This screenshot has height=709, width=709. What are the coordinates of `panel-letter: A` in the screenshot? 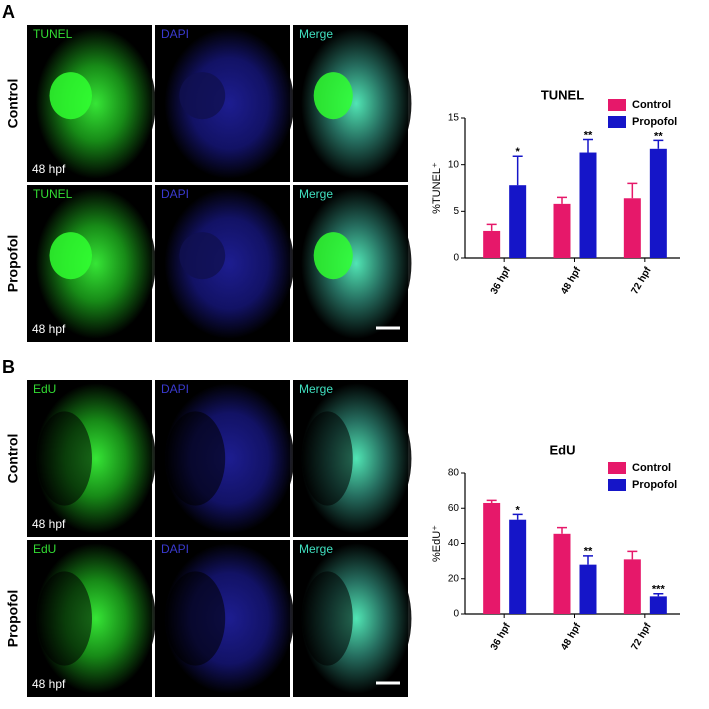 It's located at (8, 12).